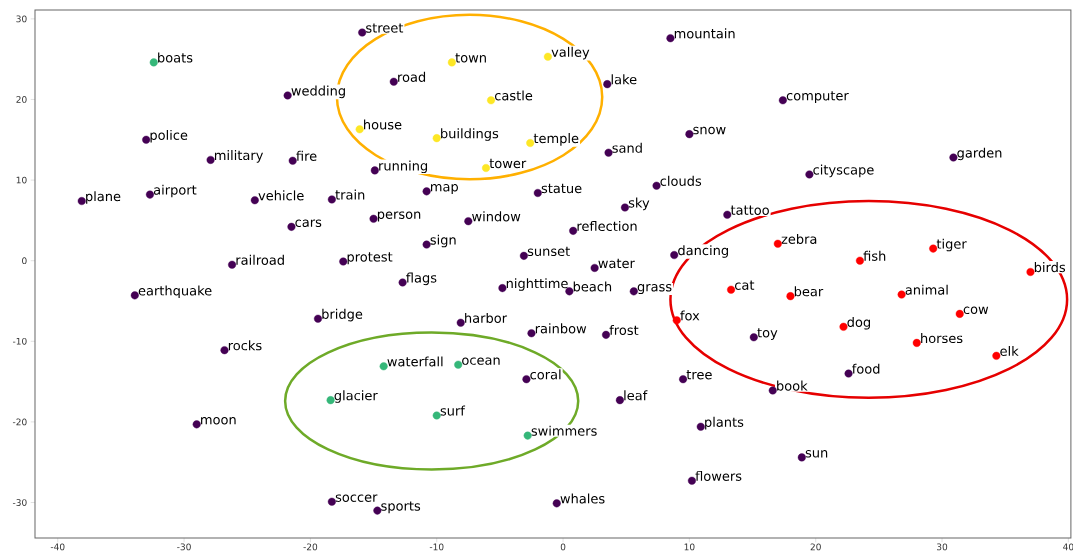 The height and width of the screenshot is (554, 1073). Describe the element at coordinates (415, 361) in the screenshot. I see `data-label: waterfall` at that location.